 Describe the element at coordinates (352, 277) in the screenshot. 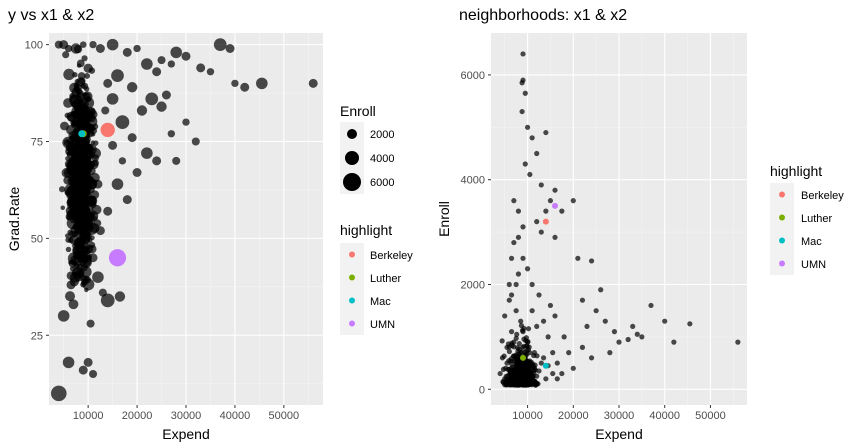

I see `left-legend-dot-luther` at that location.